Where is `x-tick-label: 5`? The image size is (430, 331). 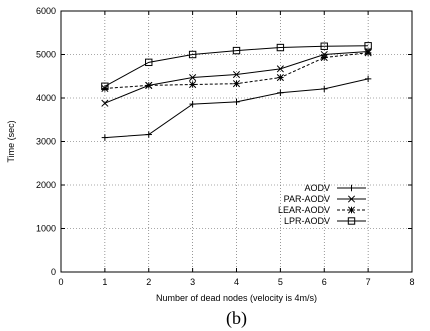 x-tick-label: 5 is located at coordinates (280, 282).